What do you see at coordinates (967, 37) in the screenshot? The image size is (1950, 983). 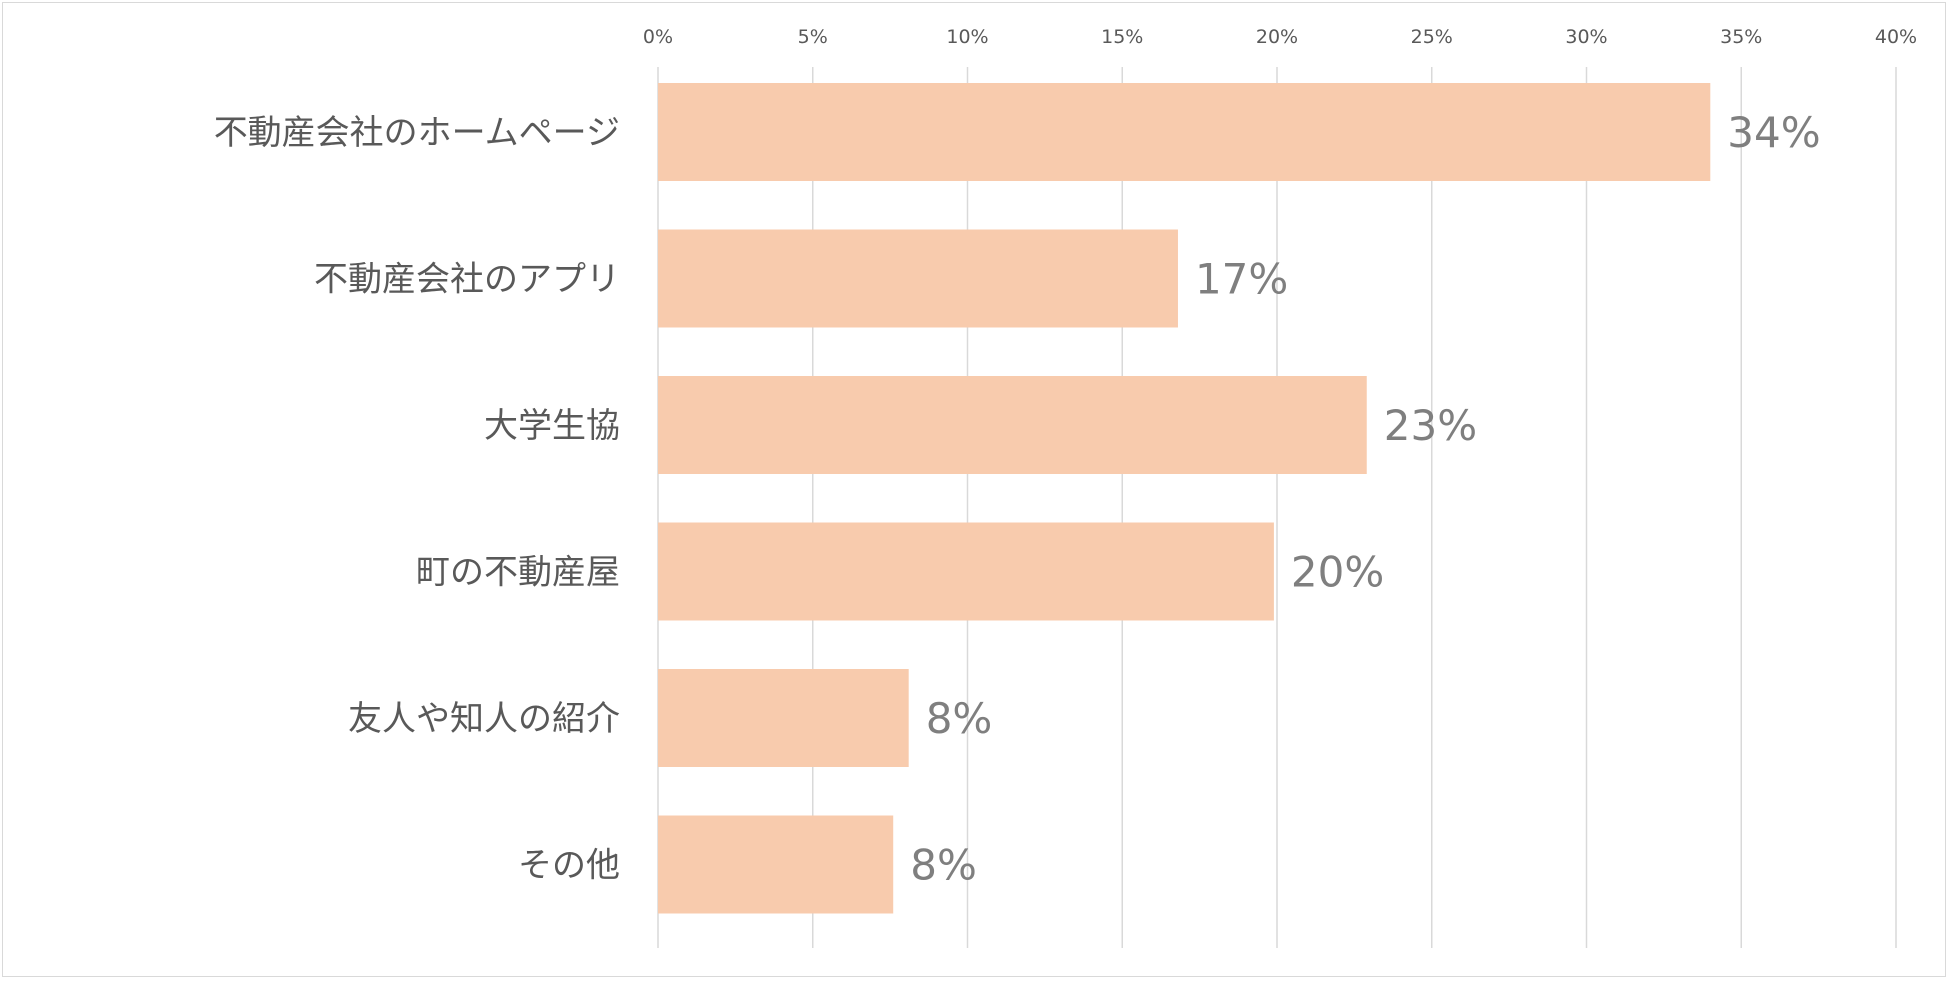 I see `x-tick-label: 10%` at bounding box center [967, 37].